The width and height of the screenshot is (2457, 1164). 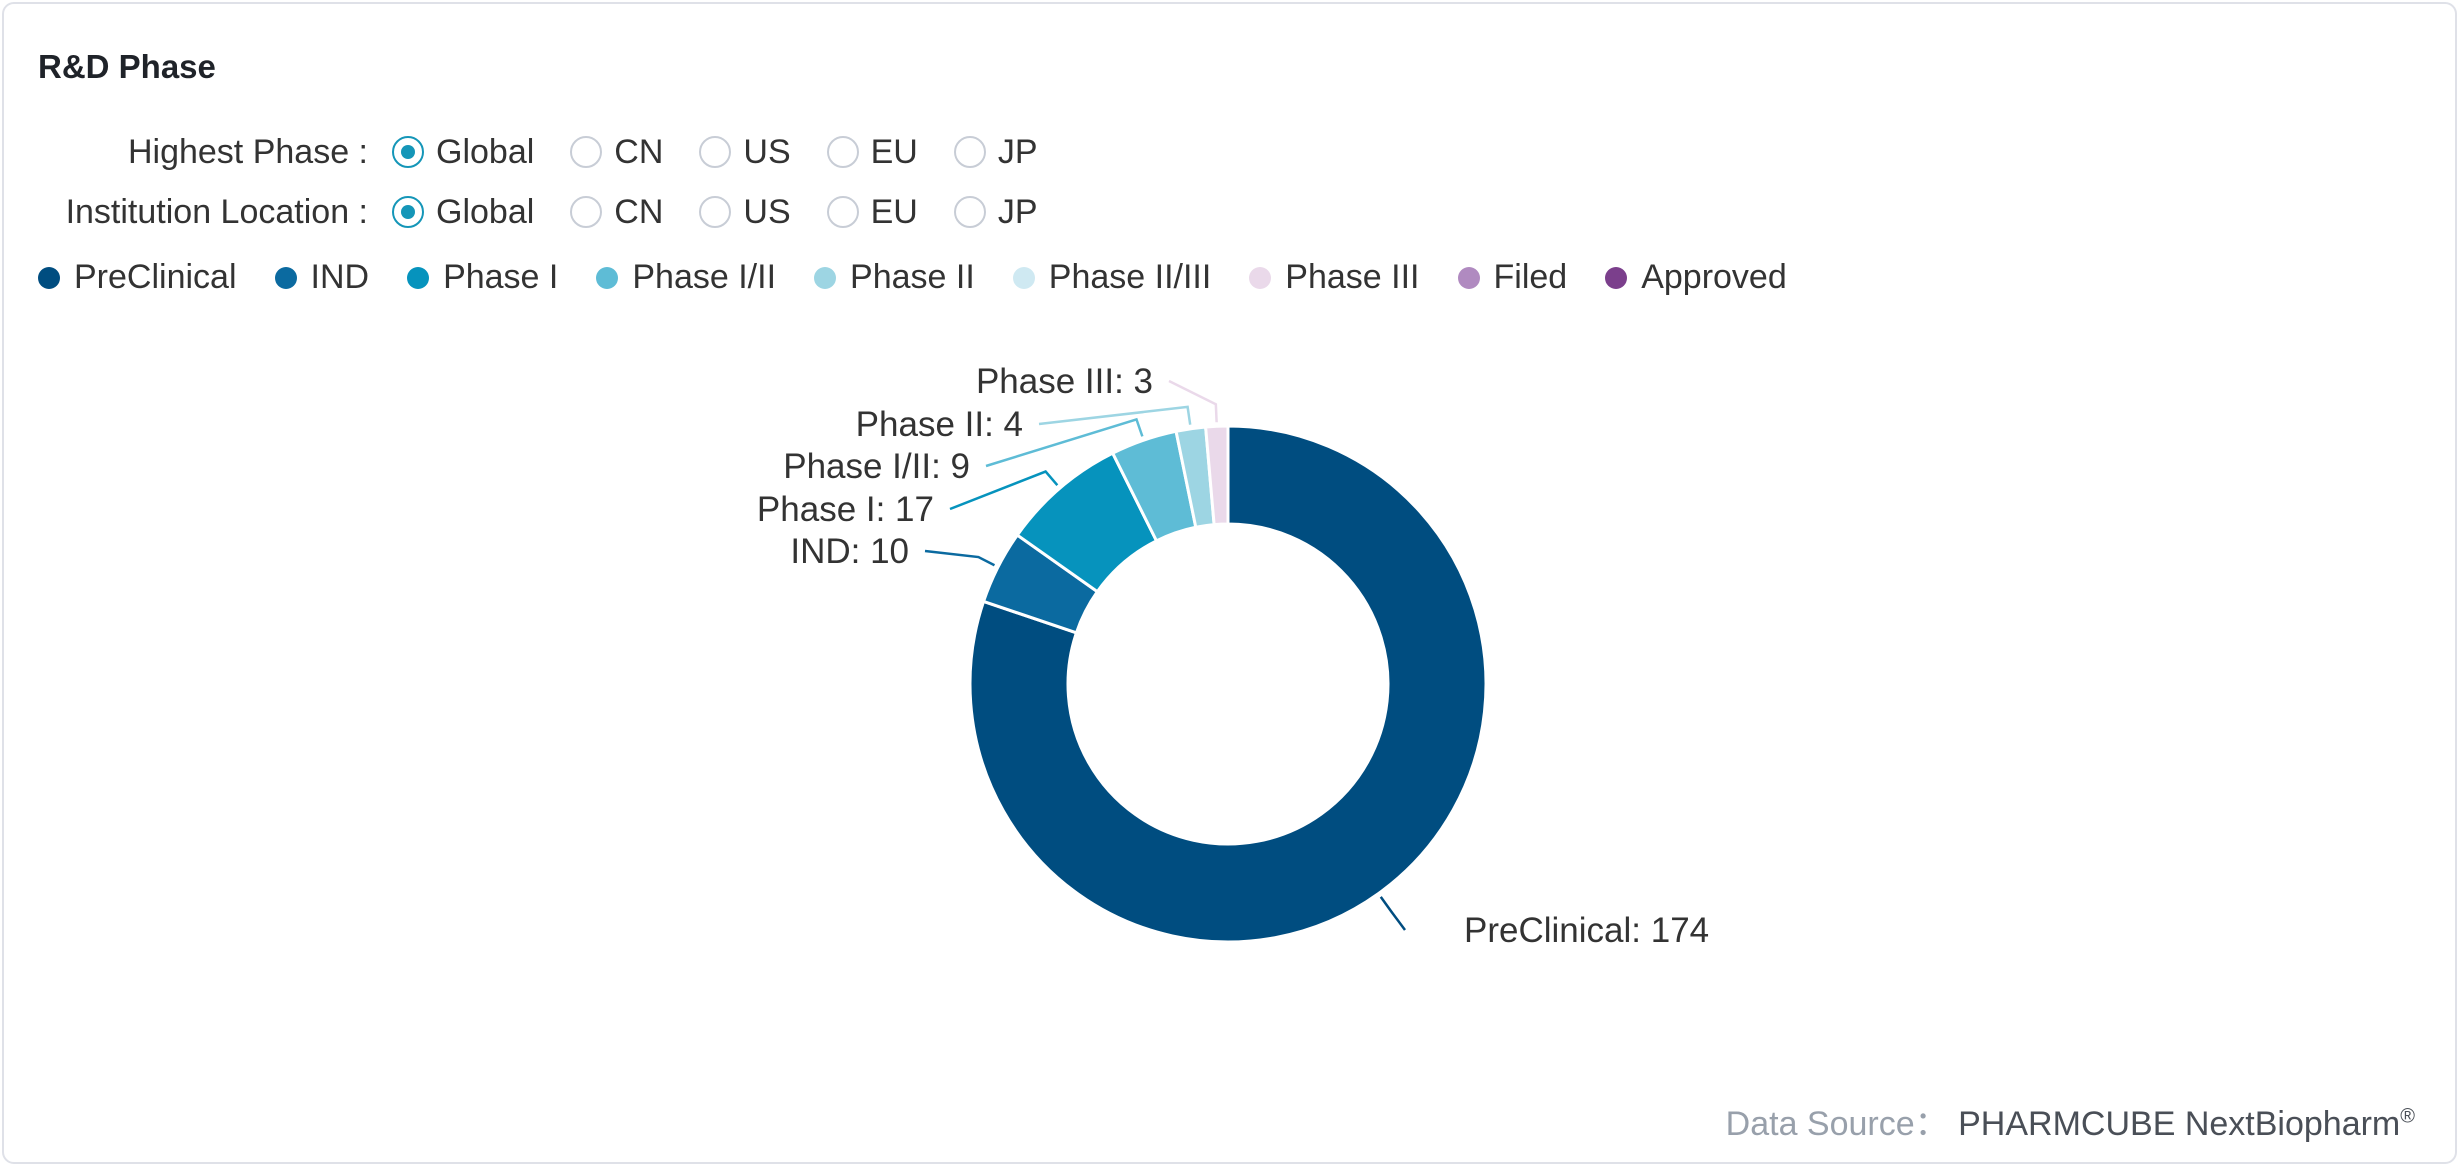 What do you see at coordinates (1714, 277) in the screenshot?
I see `legend-label: Approved` at bounding box center [1714, 277].